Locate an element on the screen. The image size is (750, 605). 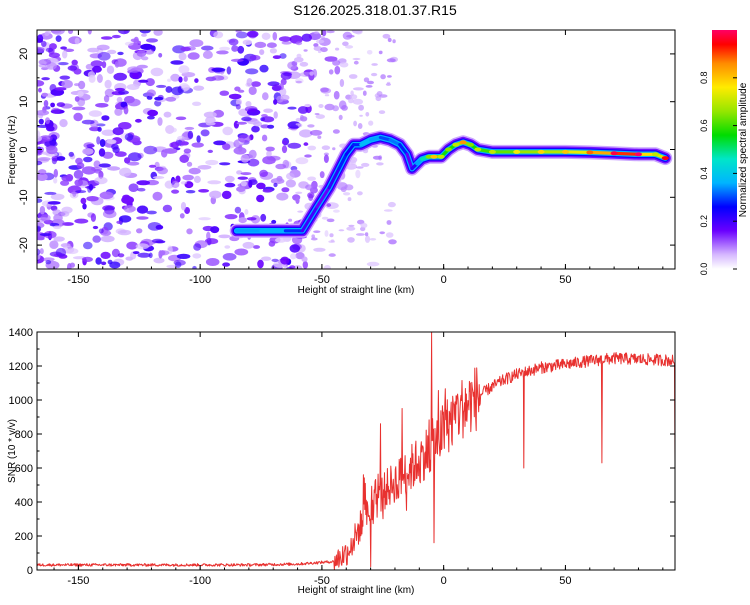
y-tick-label: 10 is located at coordinates (24, 102).